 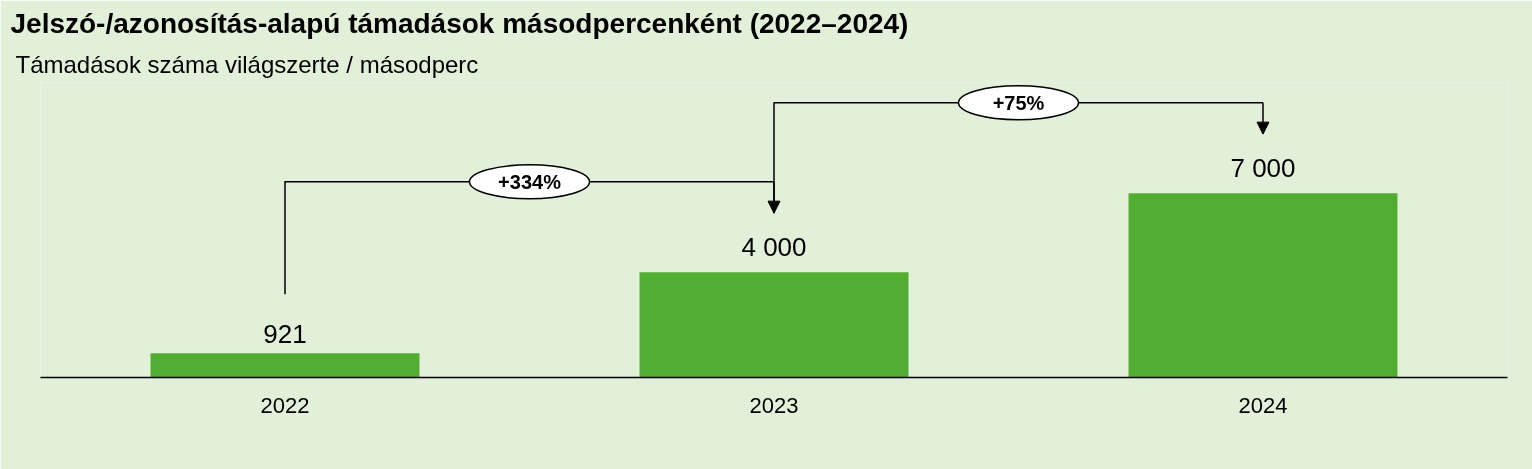 What do you see at coordinates (1263, 405) in the screenshot?
I see `x-tick-label: 2024` at bounding box center [1263, 405].